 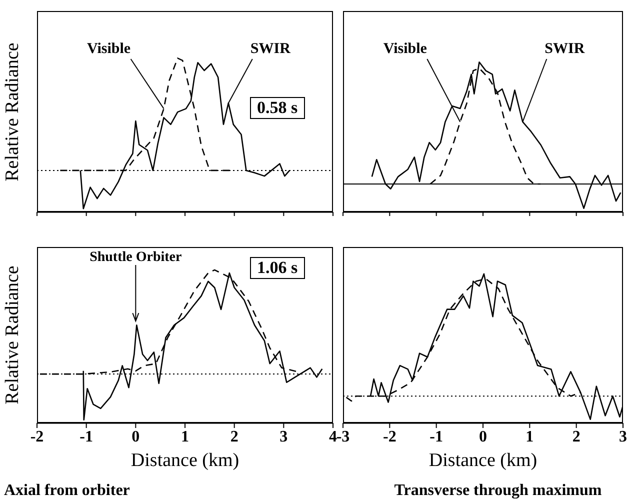 What do you see at coordinates (498, 491) in the screenshot?
I see `text: Transverse through maximum` at bounding box center [498, 491].